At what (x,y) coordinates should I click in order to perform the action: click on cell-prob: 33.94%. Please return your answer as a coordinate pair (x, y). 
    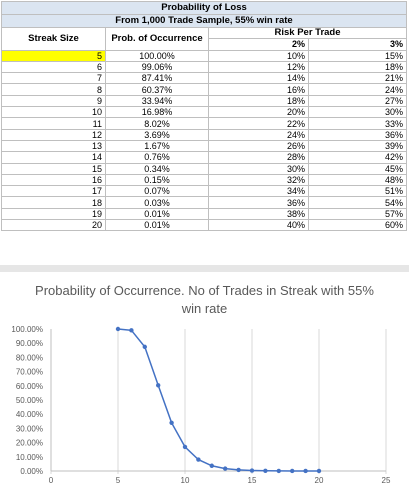
    Looking at the image, I should click on (157, 101).